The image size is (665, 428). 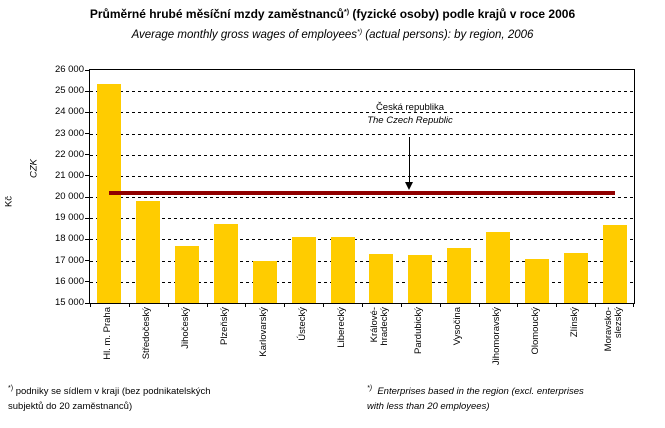 What do you see at coordinates (9, 201) in the screenshot?
I see `y-axis-unit-label-kc: Kč` at bounding box center [9, 201].